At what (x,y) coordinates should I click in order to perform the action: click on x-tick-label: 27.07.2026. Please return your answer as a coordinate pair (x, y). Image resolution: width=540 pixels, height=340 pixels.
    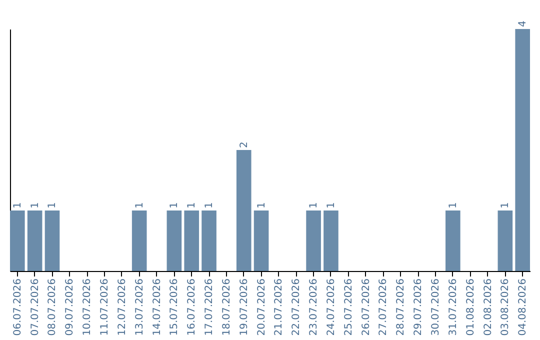
    Looking at the image, I should click on (384, 307).